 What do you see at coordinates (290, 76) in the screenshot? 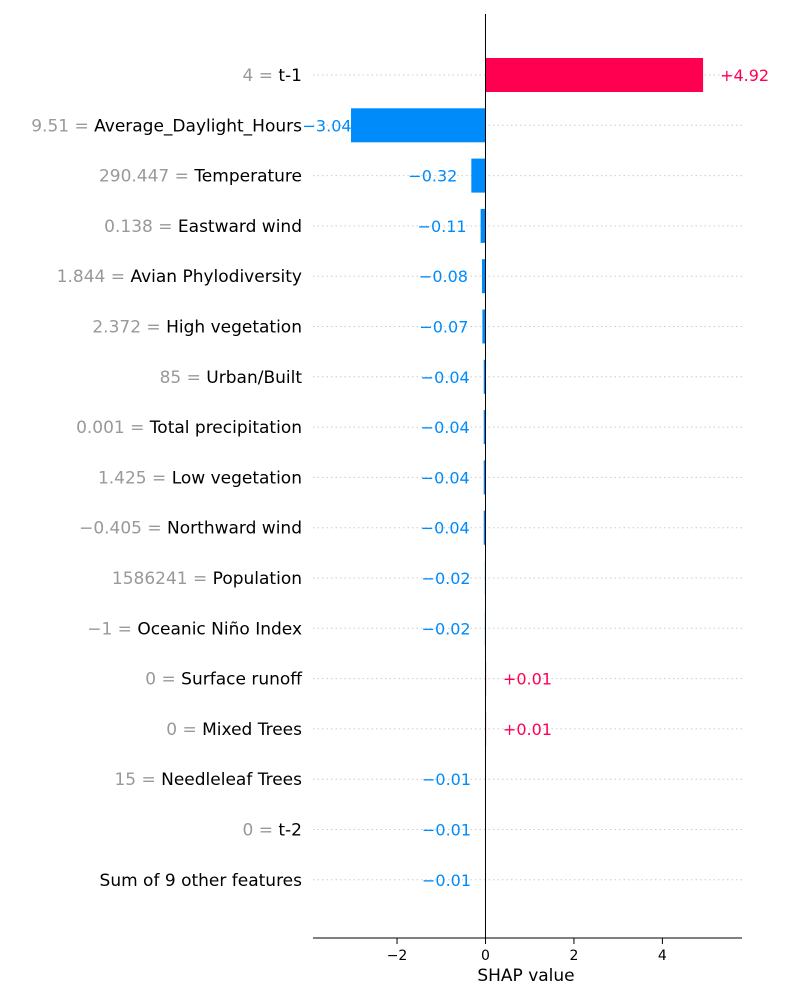
I see `feature-name: t-1` at bounding box center [290, 76].